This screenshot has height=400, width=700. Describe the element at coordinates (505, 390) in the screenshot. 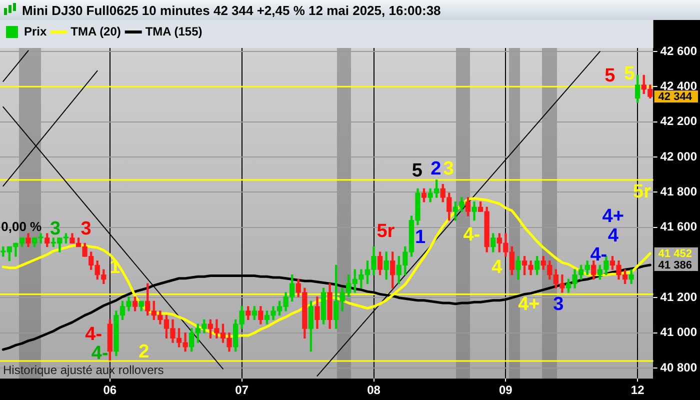

I see `x-tick-label: 09` at that location.